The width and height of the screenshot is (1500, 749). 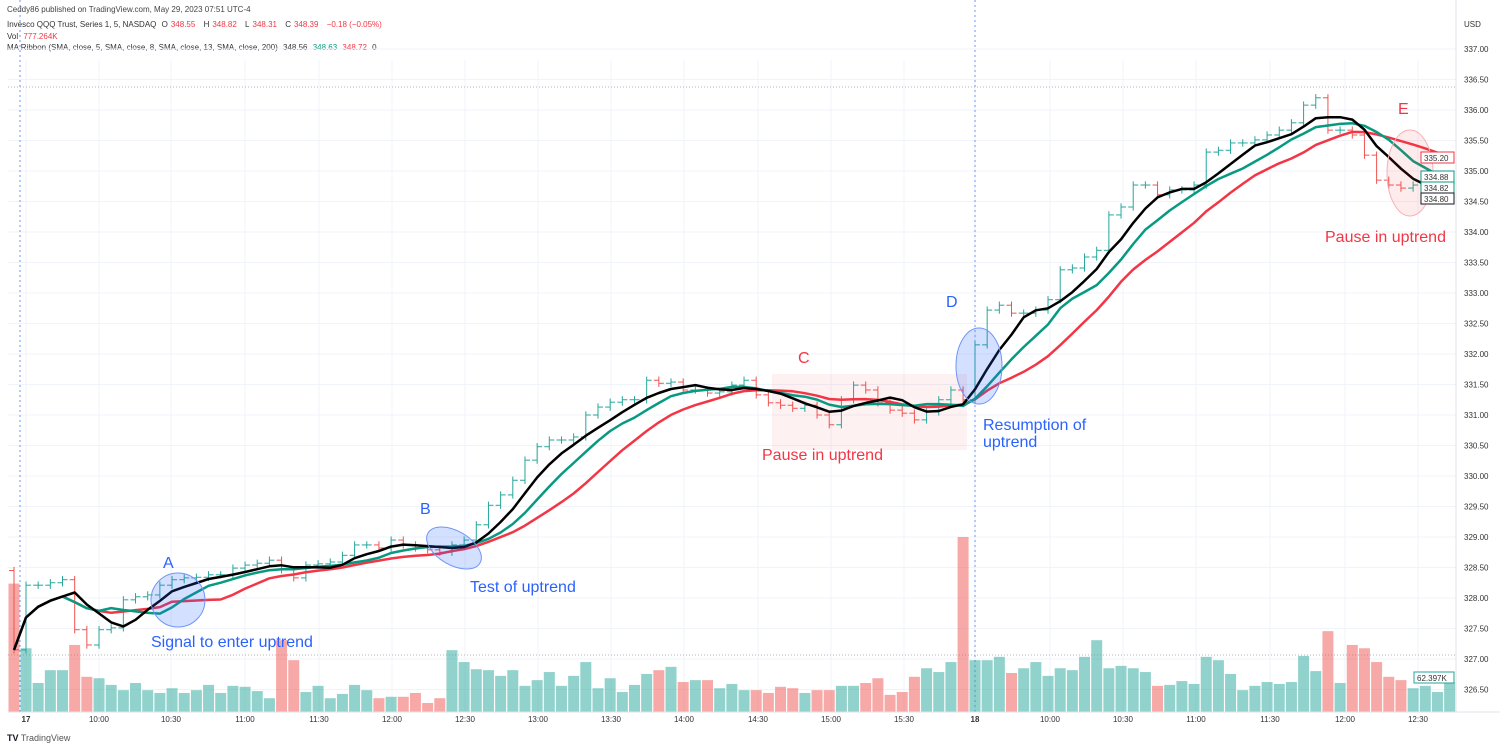 What do you see at coordinates (454, 548) in the screenshot?
I see `ellipse-b` at bounding box center [454, 548].